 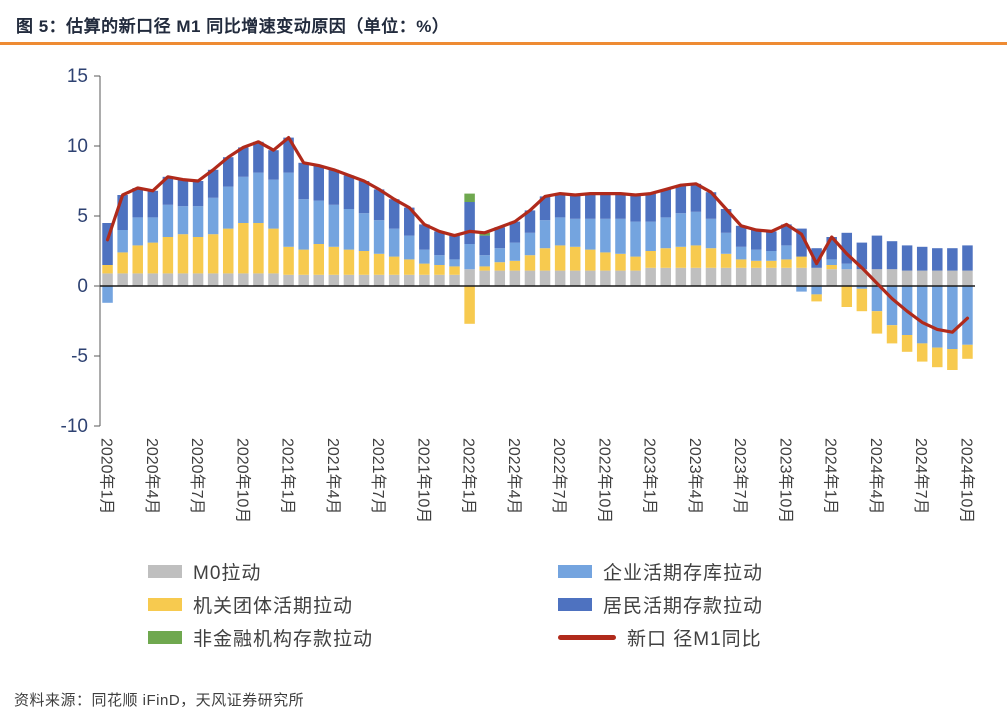 I want to click on legend-swatch-total, so click(x=587, y=637).